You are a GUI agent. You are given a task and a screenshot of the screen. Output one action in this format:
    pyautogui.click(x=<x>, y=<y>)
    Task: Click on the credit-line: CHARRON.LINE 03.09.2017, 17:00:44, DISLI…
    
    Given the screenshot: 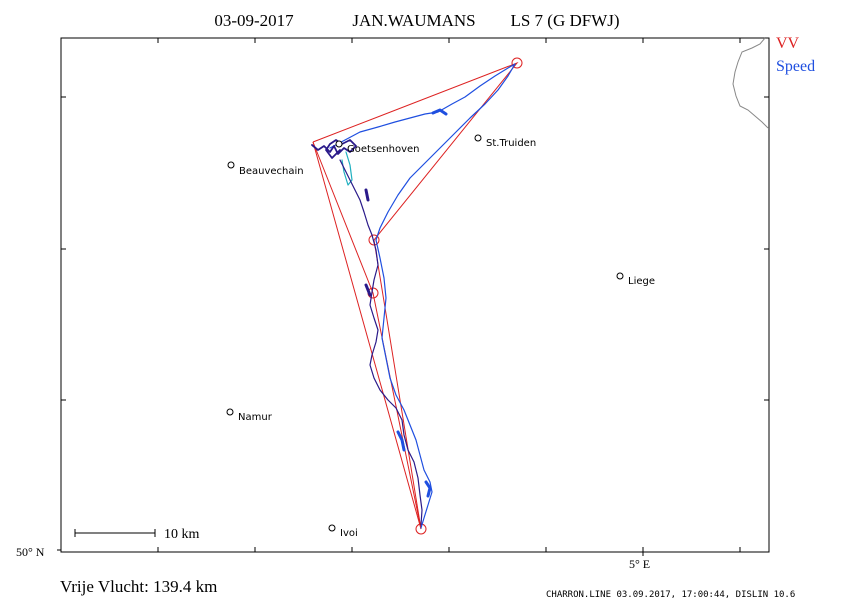 What is the action you would take?
    pyautogui.click(x=670, y=595)
    